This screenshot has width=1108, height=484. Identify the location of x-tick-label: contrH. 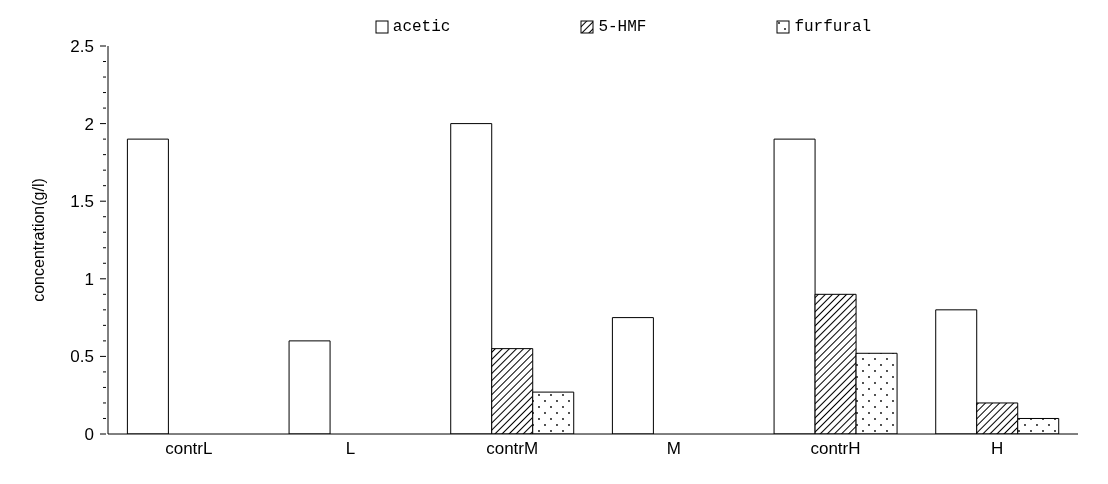
(835, 449).